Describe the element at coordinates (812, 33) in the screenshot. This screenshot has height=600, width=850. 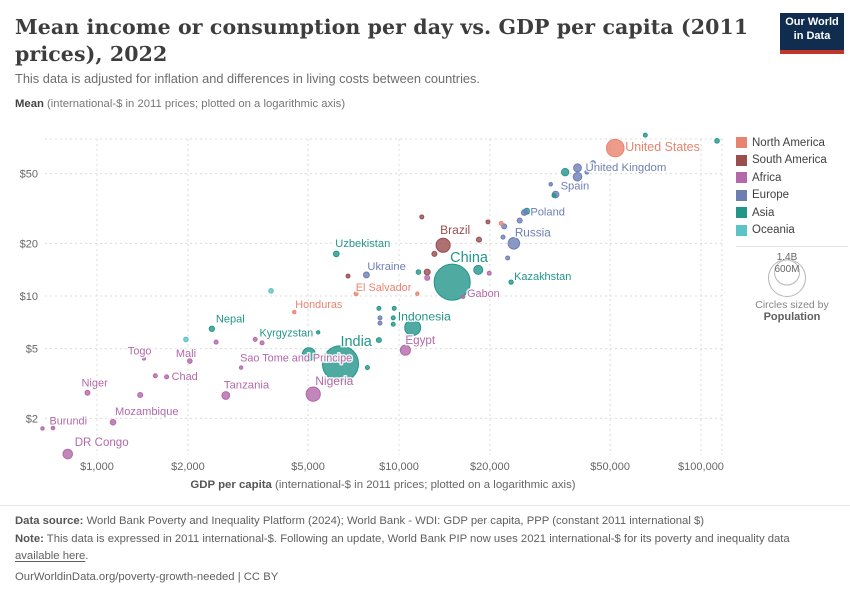
I see `owid-logo: Our World in Data` at that location.